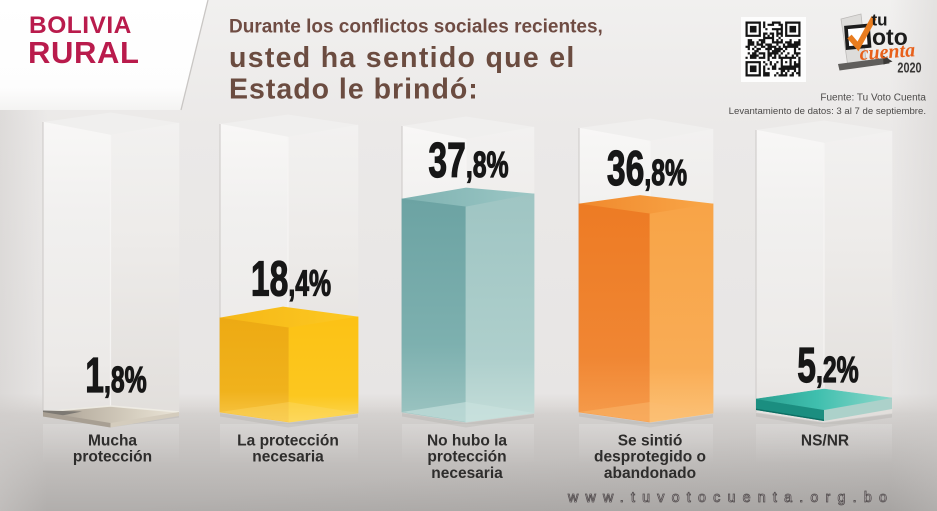 Image resolution: width=937 pixels, height=511 pixels. What do you see at coordinates (80, 25) in the screenshot?
I see `svg-text: BOLIVIA` at bounding box center [80, 25].